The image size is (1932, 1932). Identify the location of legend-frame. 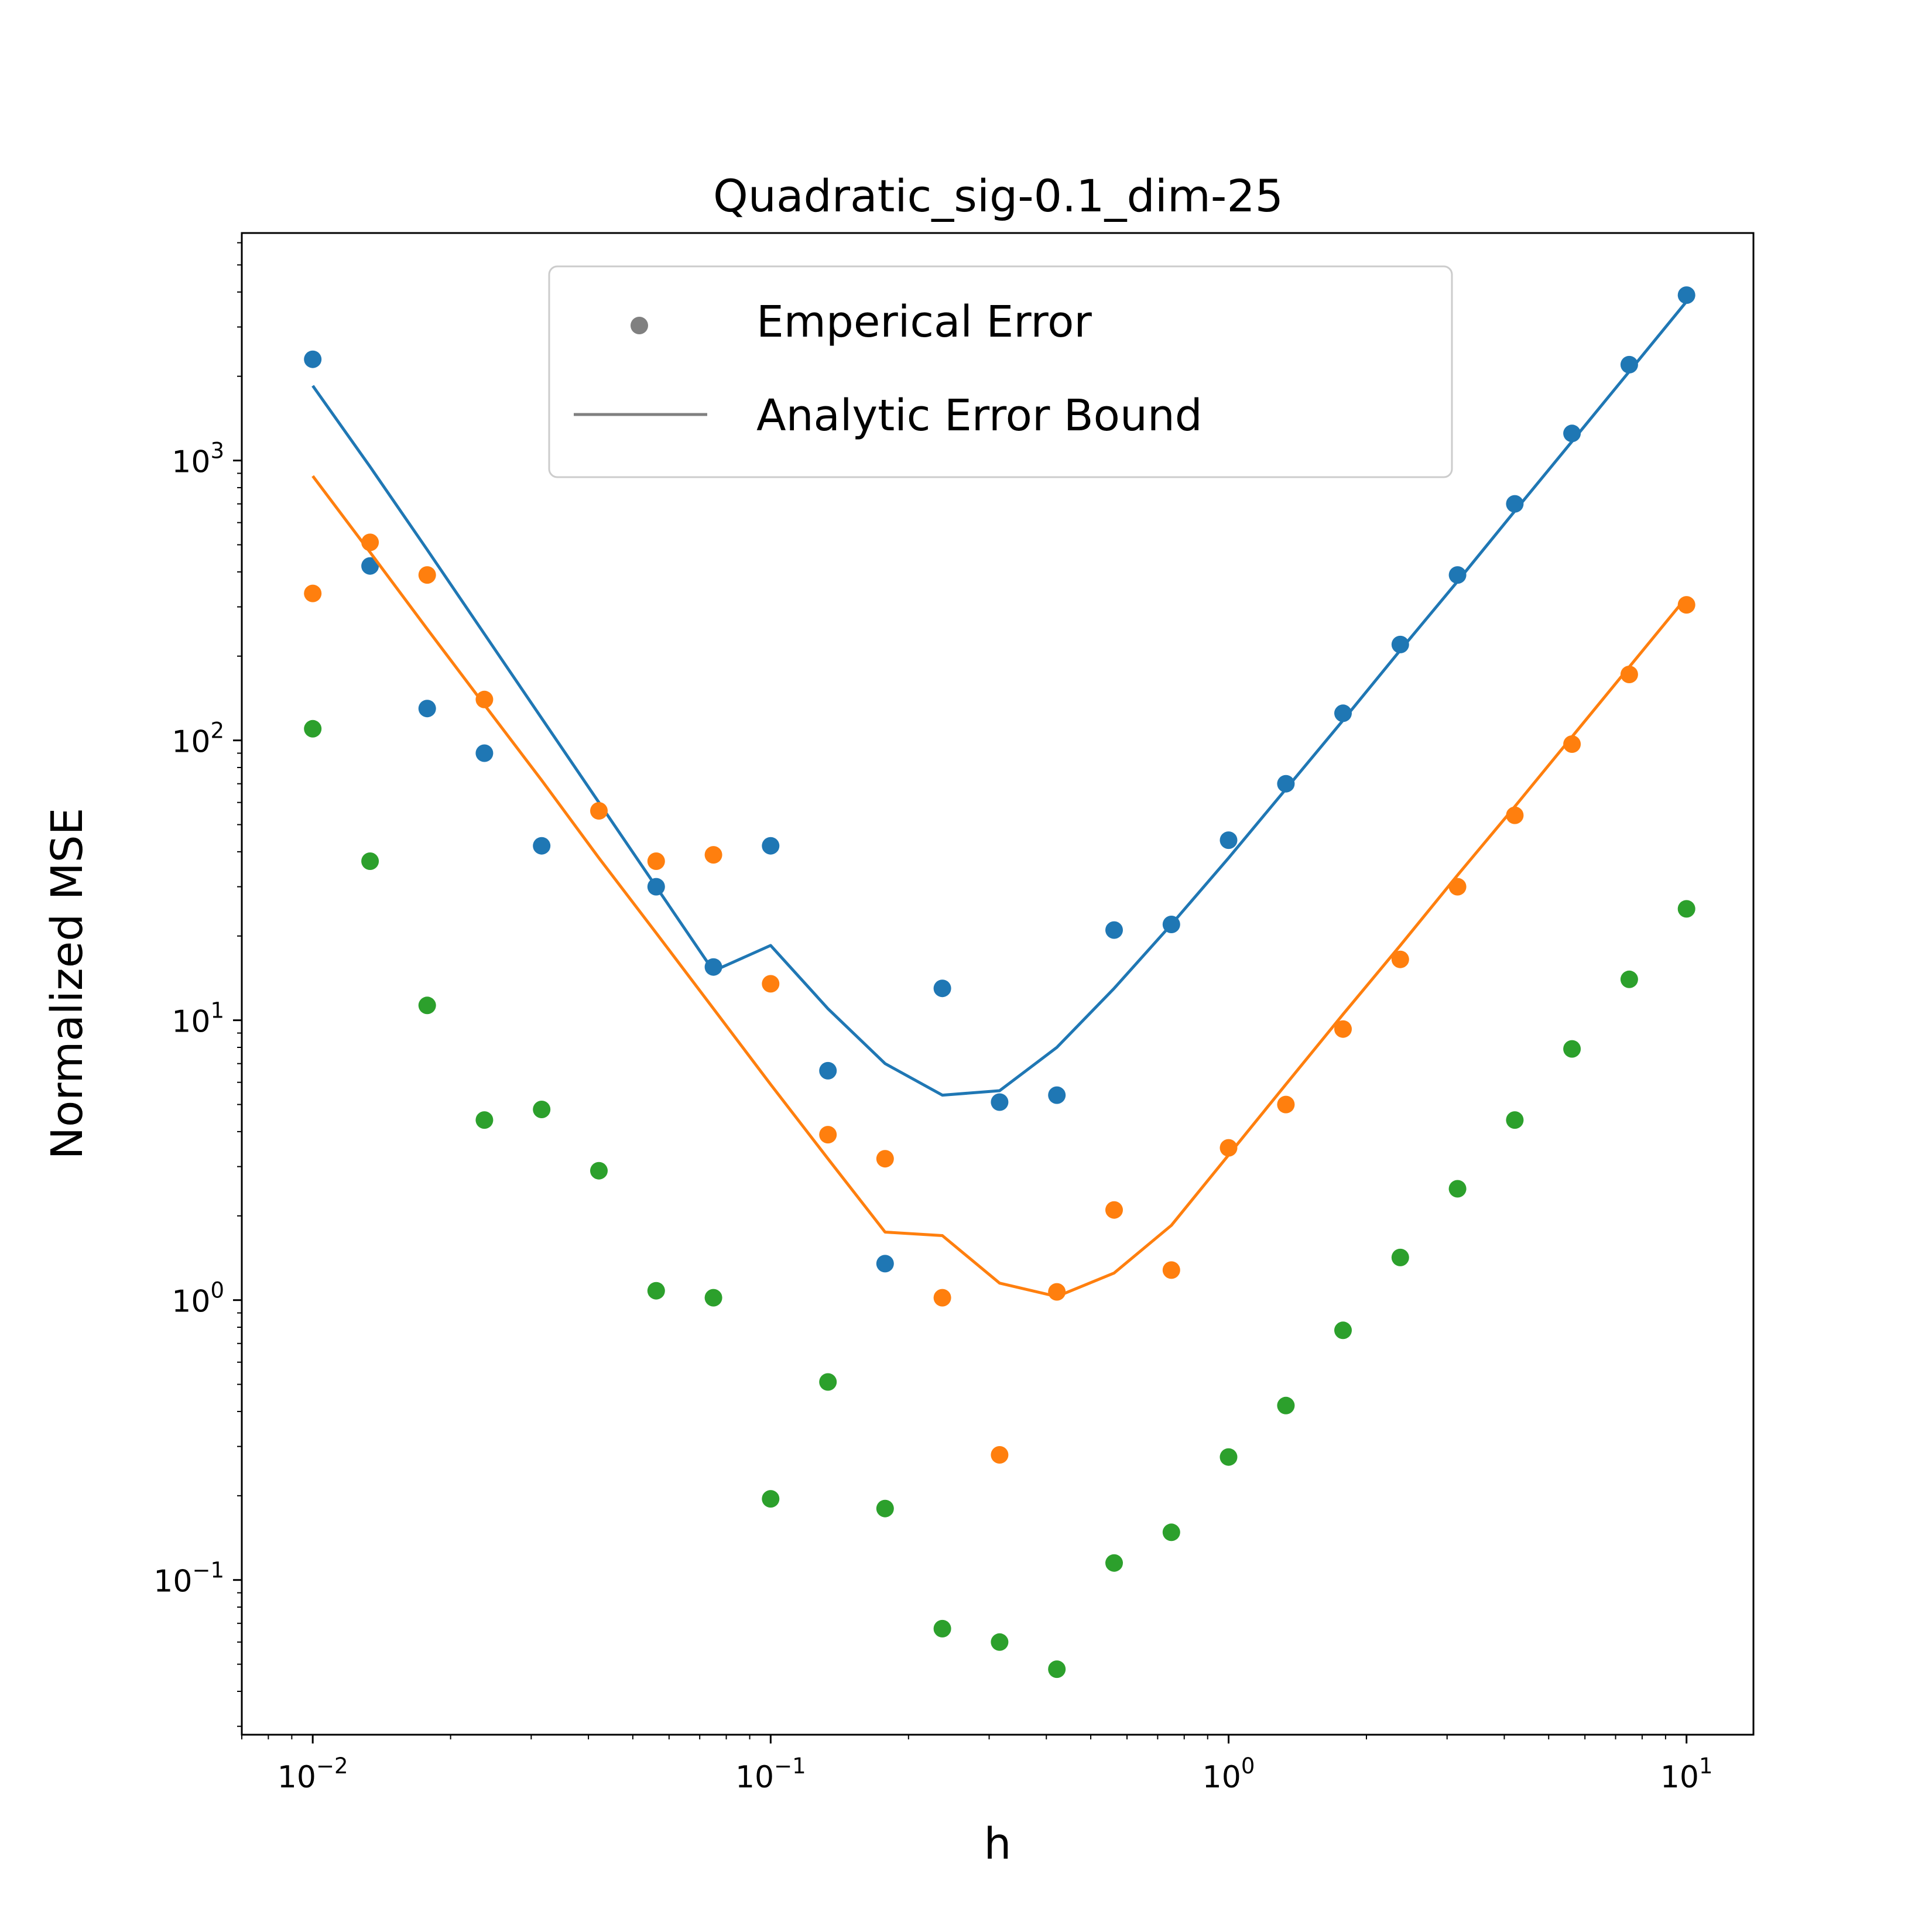
(1000, 371).